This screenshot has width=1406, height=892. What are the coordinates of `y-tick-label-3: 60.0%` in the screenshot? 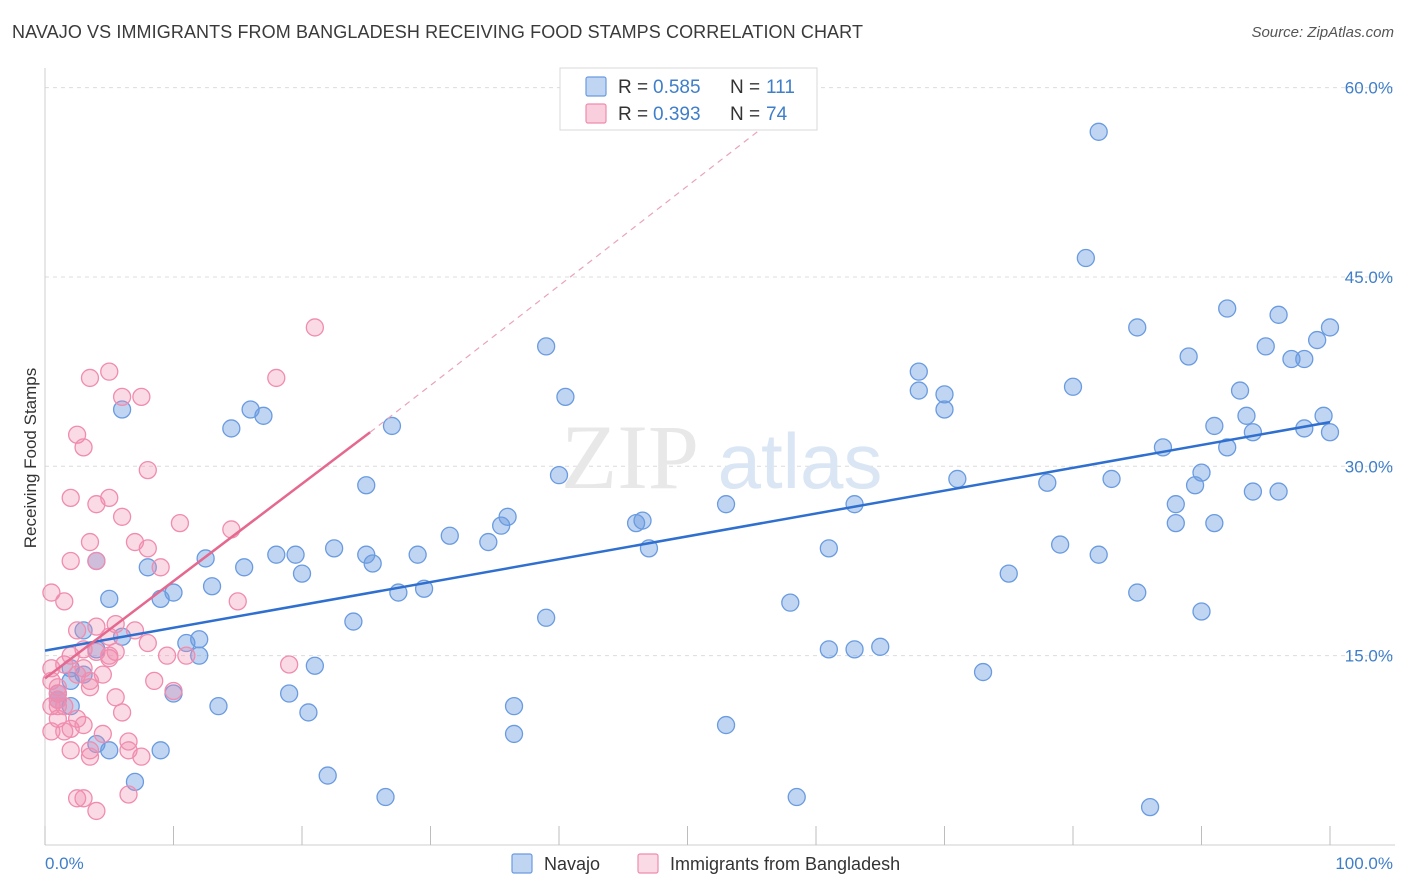 It's located at (1369, 88).